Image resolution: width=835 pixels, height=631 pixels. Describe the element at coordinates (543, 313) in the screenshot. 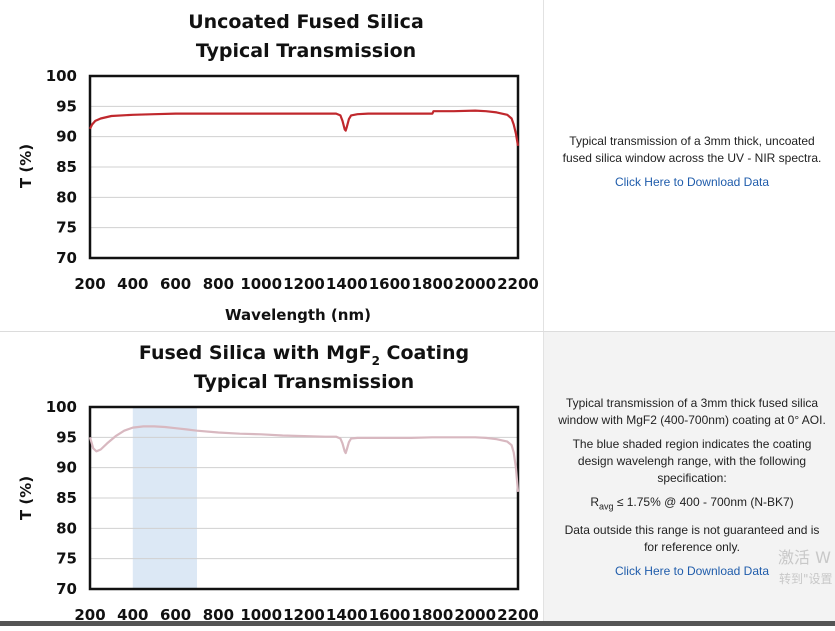

I see `column-divider` at that location.